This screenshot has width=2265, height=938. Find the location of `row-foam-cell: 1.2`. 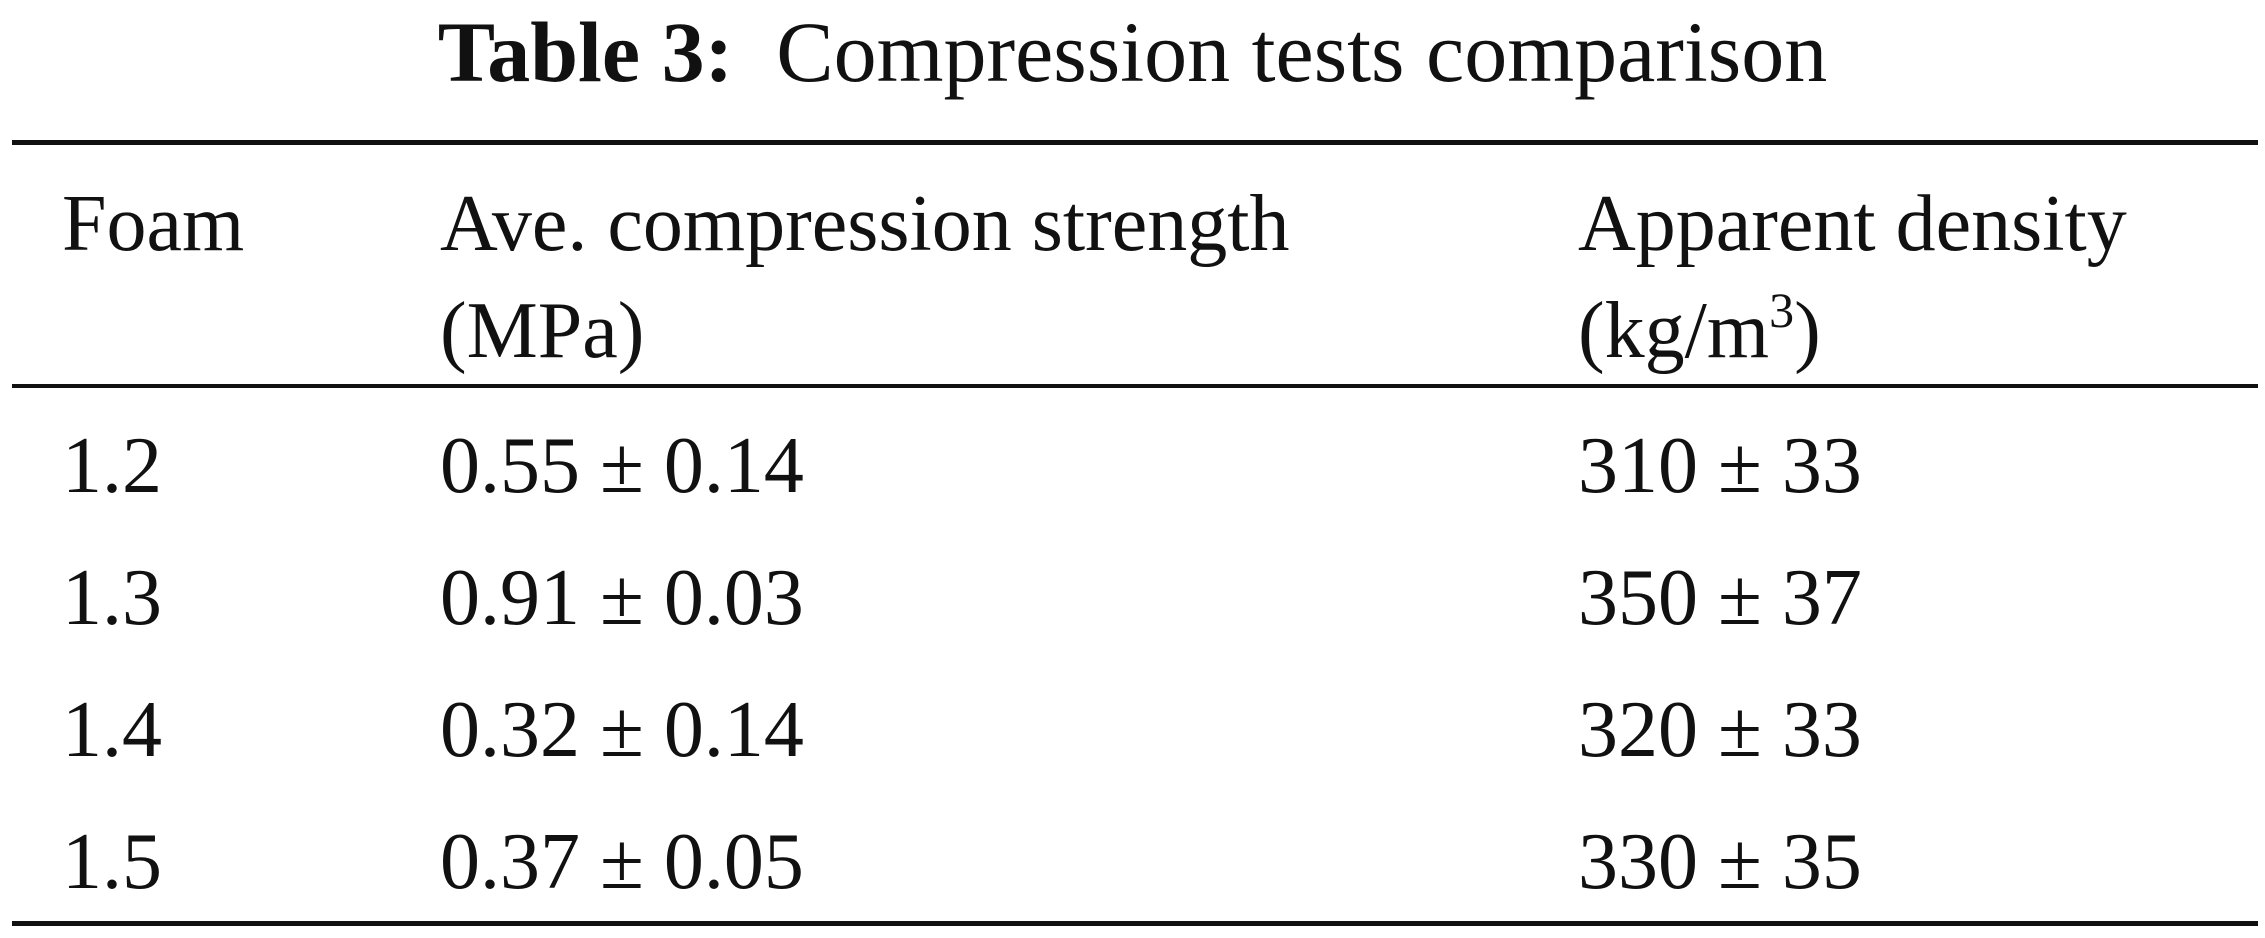

row-foam-cell: 1.2 is located at coordinates (112, 466).